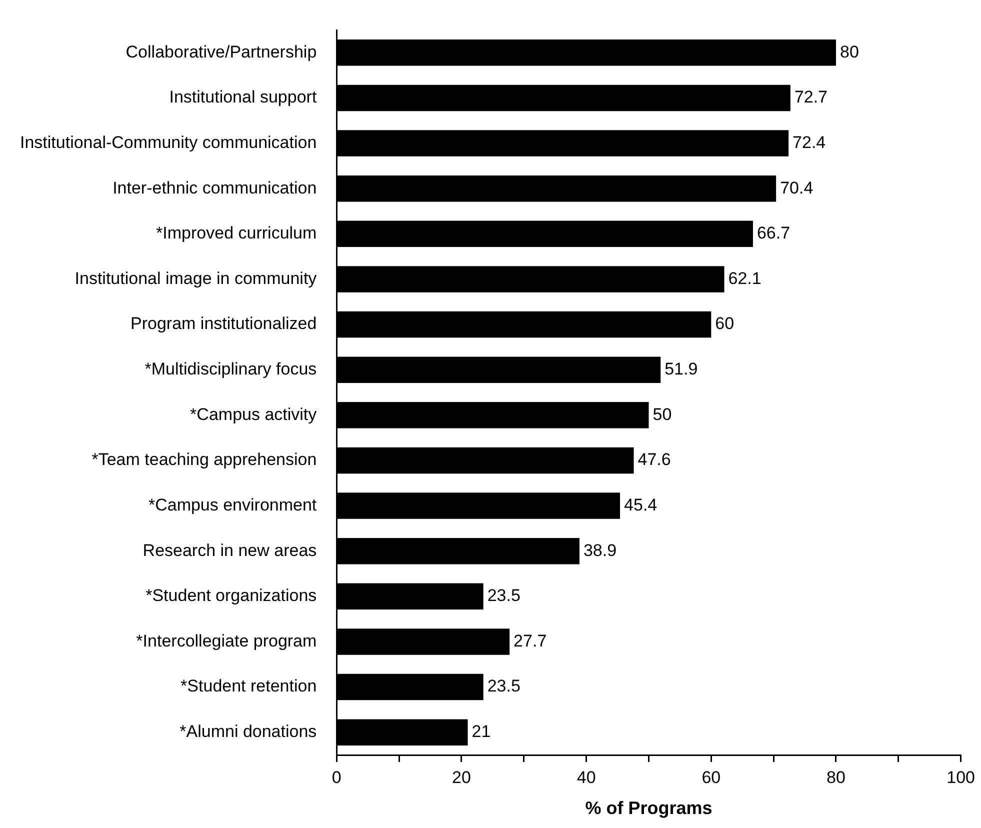 The width and height of the screenshot is (981, 828). Describe the element at coordinates (229, 550) in the screenshot. I see `y-tick-label: Research in new areas` at that location.